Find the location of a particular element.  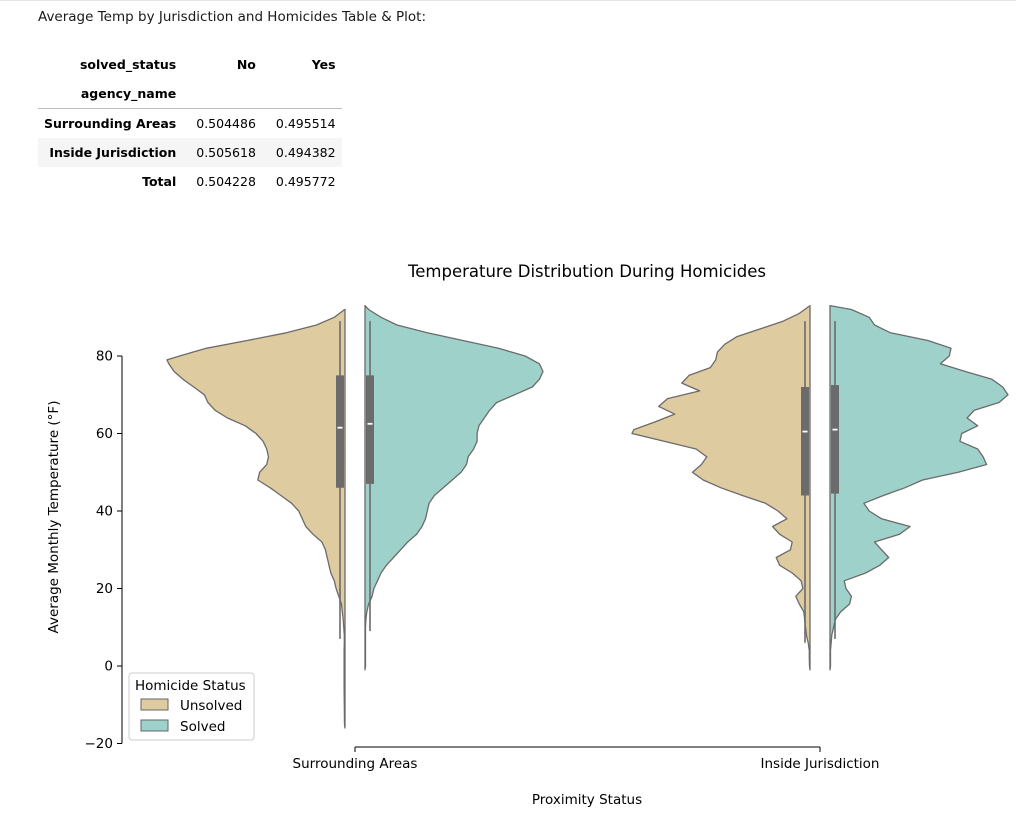

row-label: Surrounding Areas is located at coordinates (110, 123).